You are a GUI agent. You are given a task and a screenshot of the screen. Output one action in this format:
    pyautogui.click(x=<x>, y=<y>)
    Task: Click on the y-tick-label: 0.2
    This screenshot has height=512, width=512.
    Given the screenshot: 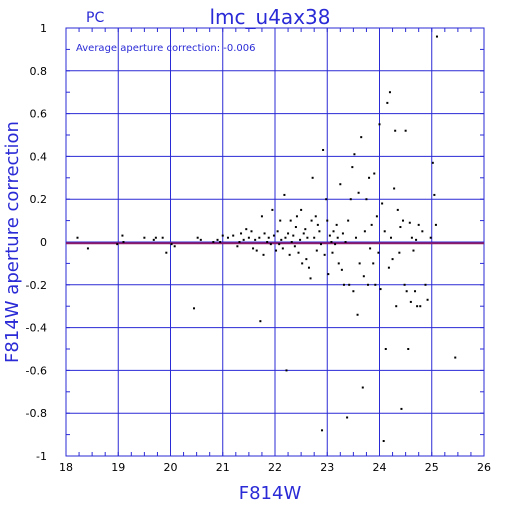 What is the action you would take?
    pyautogui.click(x=39, y=199)
    